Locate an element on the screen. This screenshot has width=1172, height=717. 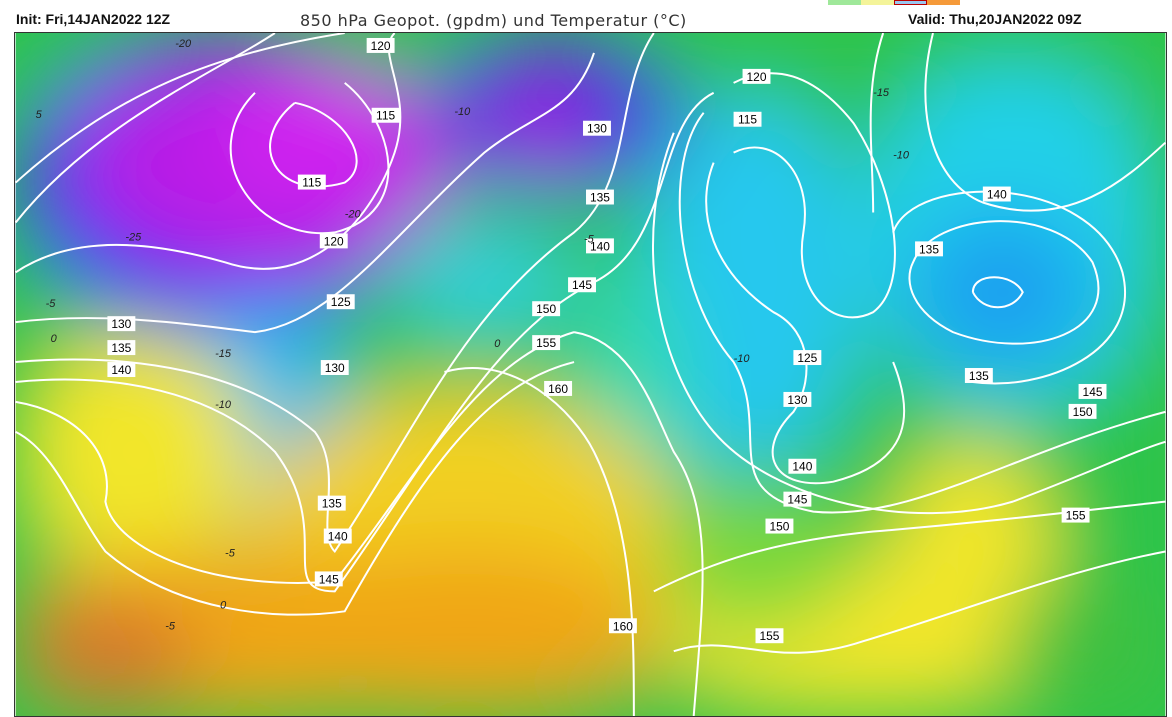
contour-label: 120 is located at coordinates (333, 240).